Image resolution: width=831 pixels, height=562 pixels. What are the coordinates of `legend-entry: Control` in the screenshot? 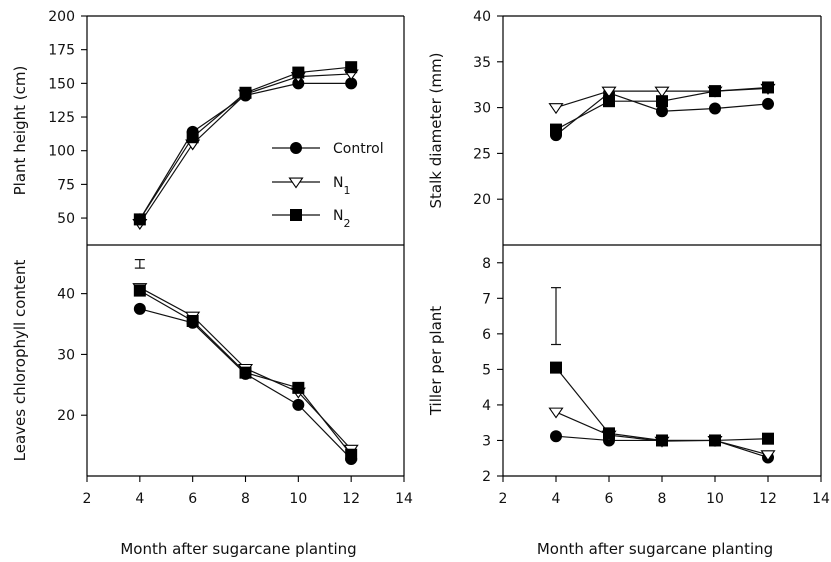 It's located at (328, 149).